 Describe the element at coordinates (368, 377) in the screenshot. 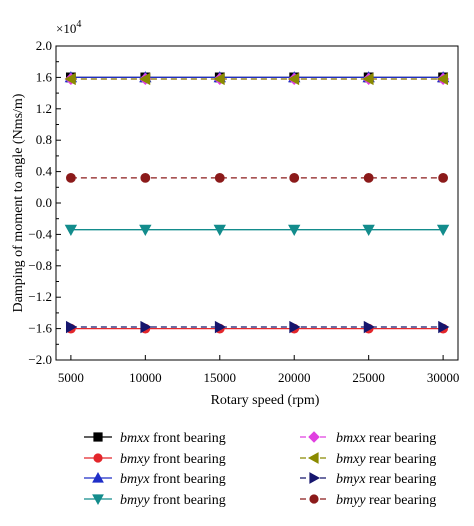

I see `x-tick-label: 25000` at that location.